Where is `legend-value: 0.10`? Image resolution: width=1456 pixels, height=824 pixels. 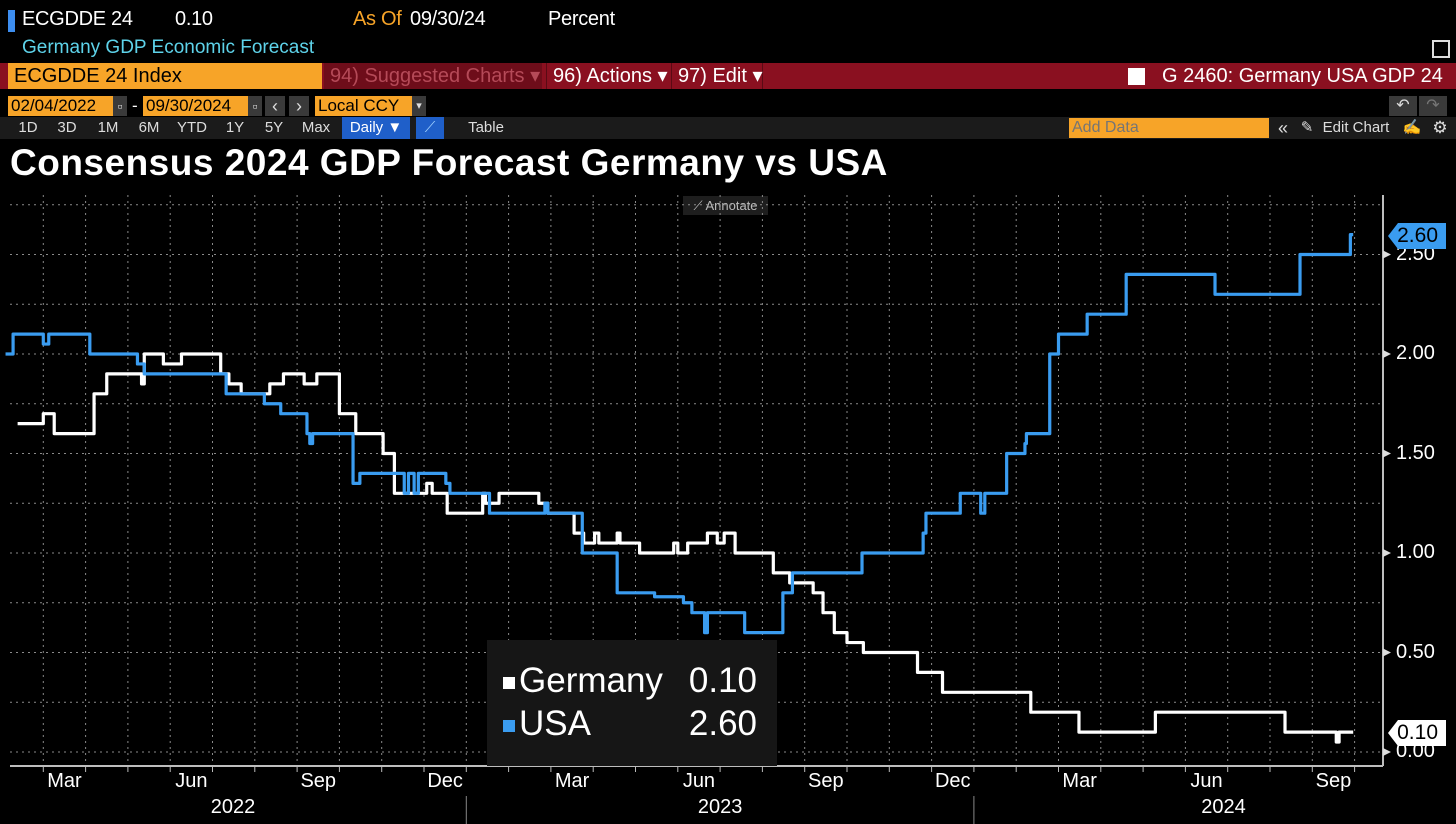 legend-value: 0.10 is located at coordinates (722, 680).